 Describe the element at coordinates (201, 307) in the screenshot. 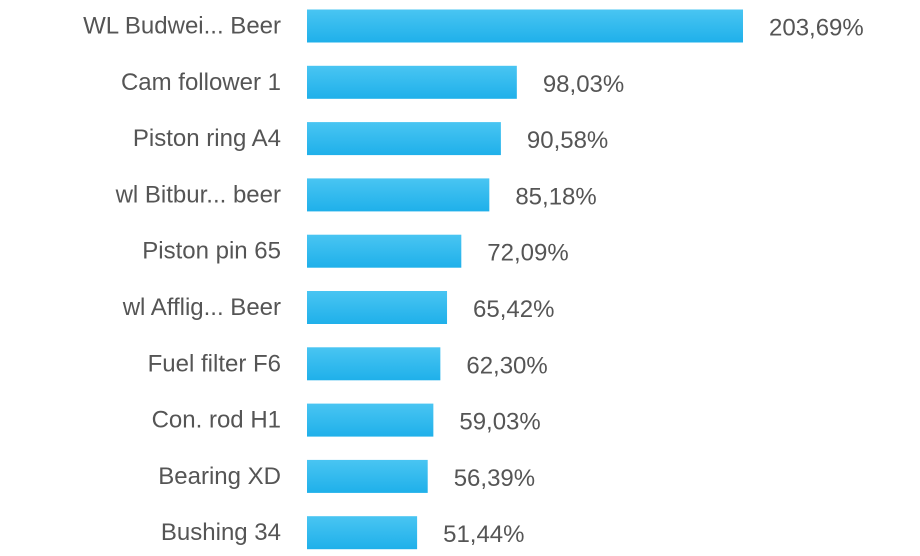

I see `category-label: wl Afflig... Beer` at that location.